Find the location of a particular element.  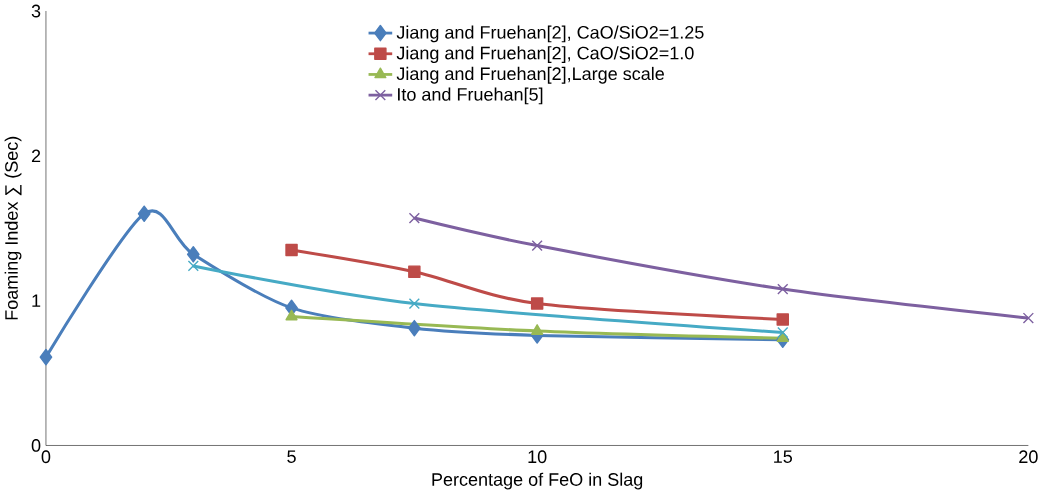

legend-label: Jiang and Fruehan[2], CaO/SiO2=1.0 is located at coordinates (545, 54).